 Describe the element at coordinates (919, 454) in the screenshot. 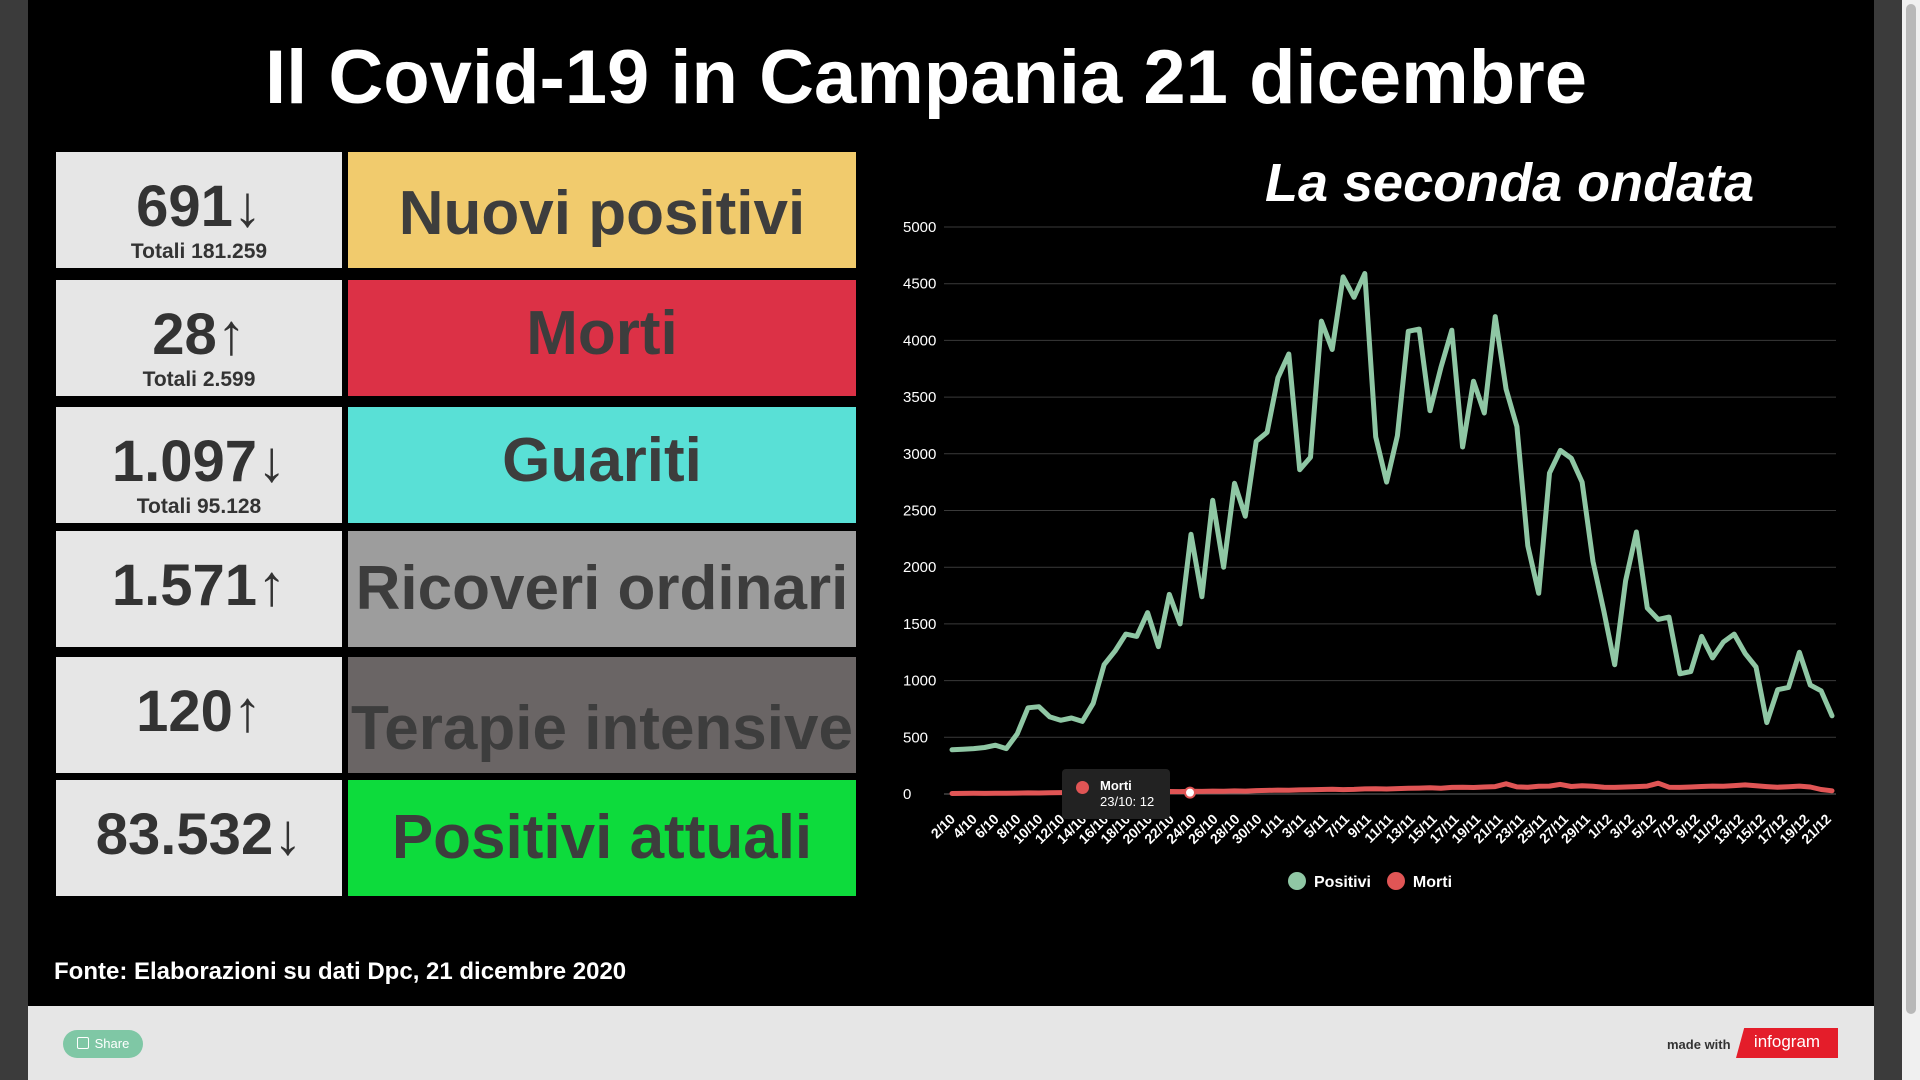

I see `y-tick-label: 3000` at that location.